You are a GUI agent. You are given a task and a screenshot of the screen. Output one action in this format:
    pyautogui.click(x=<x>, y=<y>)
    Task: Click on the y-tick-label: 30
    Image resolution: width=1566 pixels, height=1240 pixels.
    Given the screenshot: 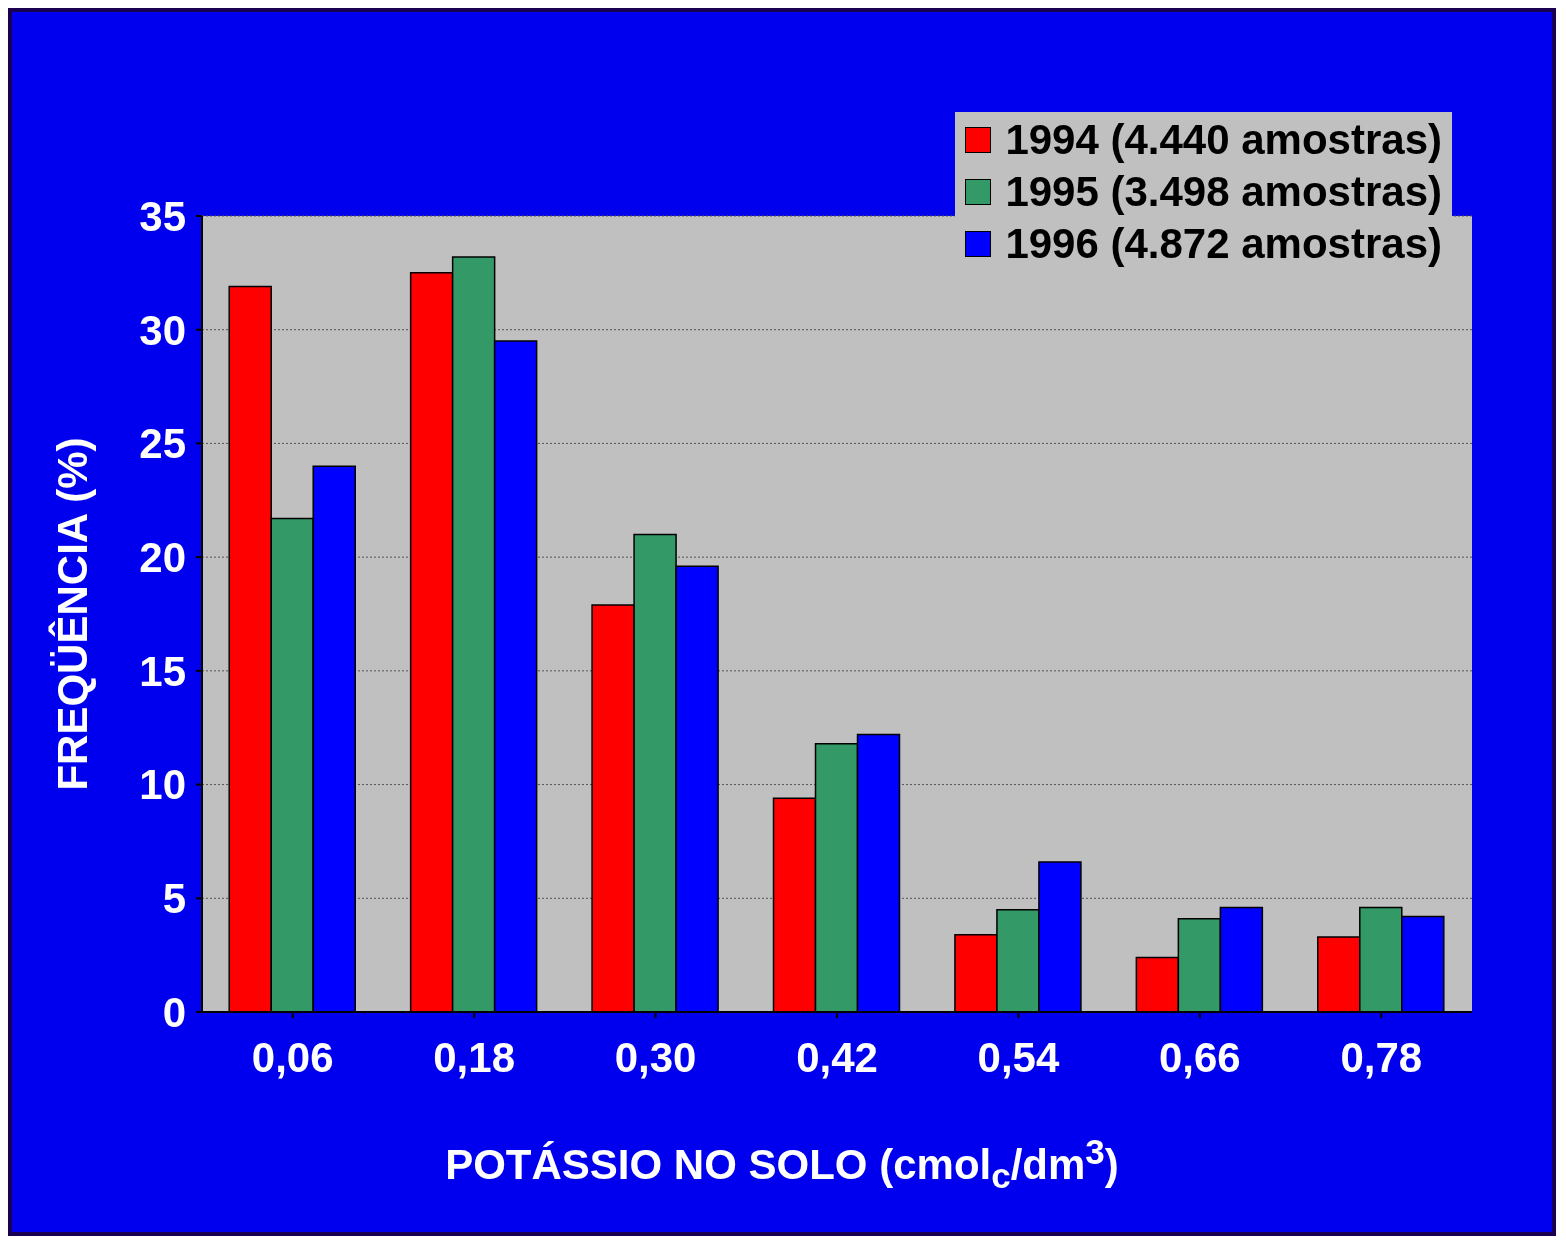 What is the action you would take?
    pyautogui.click(x=162, y=330)
    